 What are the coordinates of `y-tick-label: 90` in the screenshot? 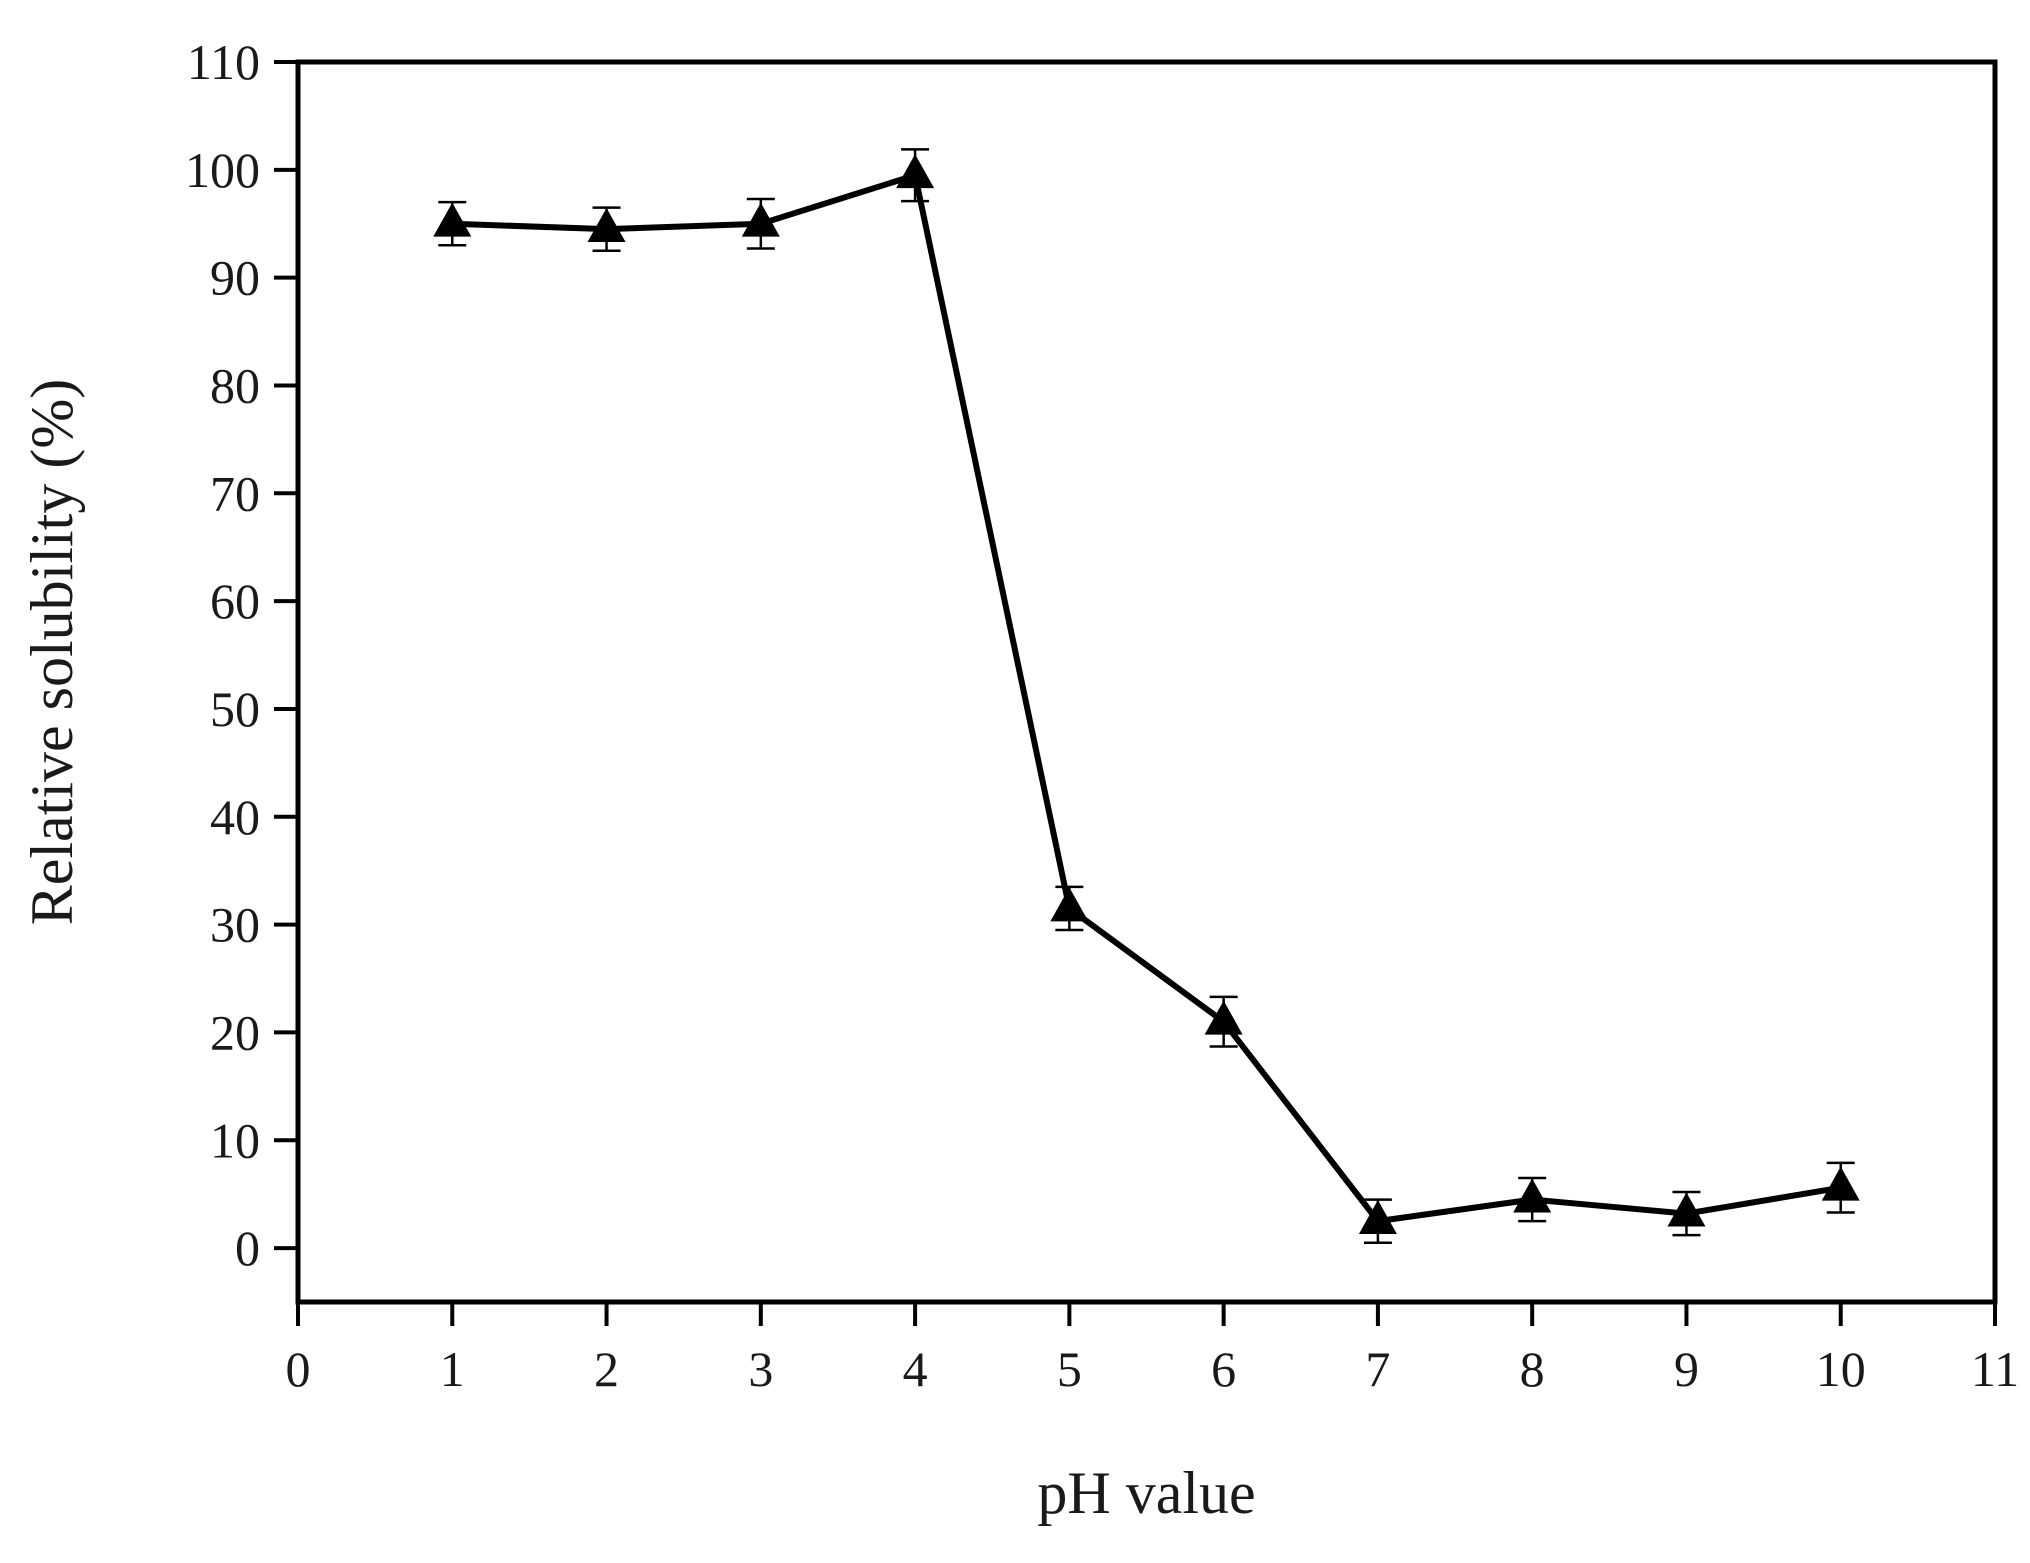 It's located at (235, 278).